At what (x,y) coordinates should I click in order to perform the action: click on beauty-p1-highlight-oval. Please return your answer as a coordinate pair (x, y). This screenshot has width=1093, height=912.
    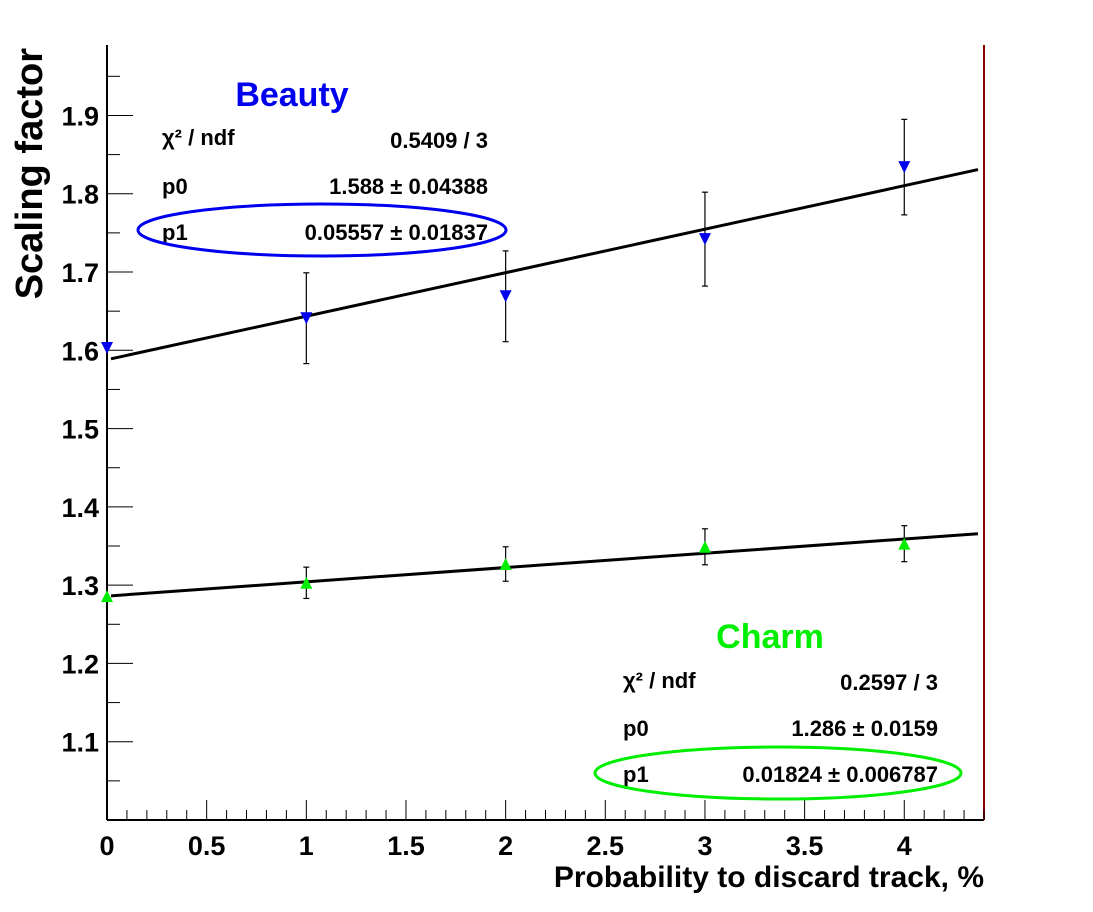
    Looking at the image, I should click on (322, 230).